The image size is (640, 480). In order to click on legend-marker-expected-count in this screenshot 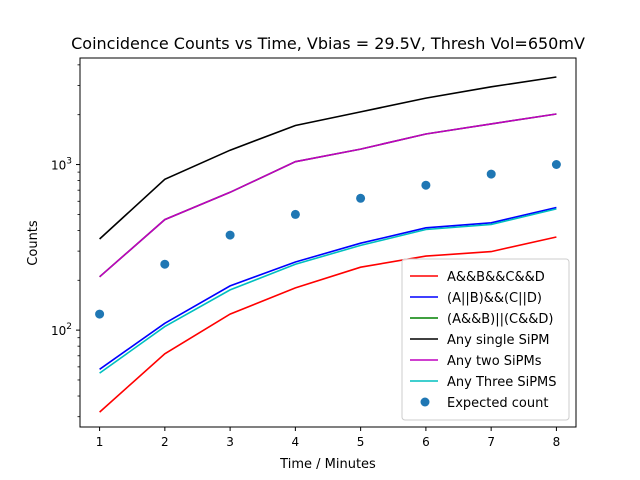, I will do `click(425, 402)`.